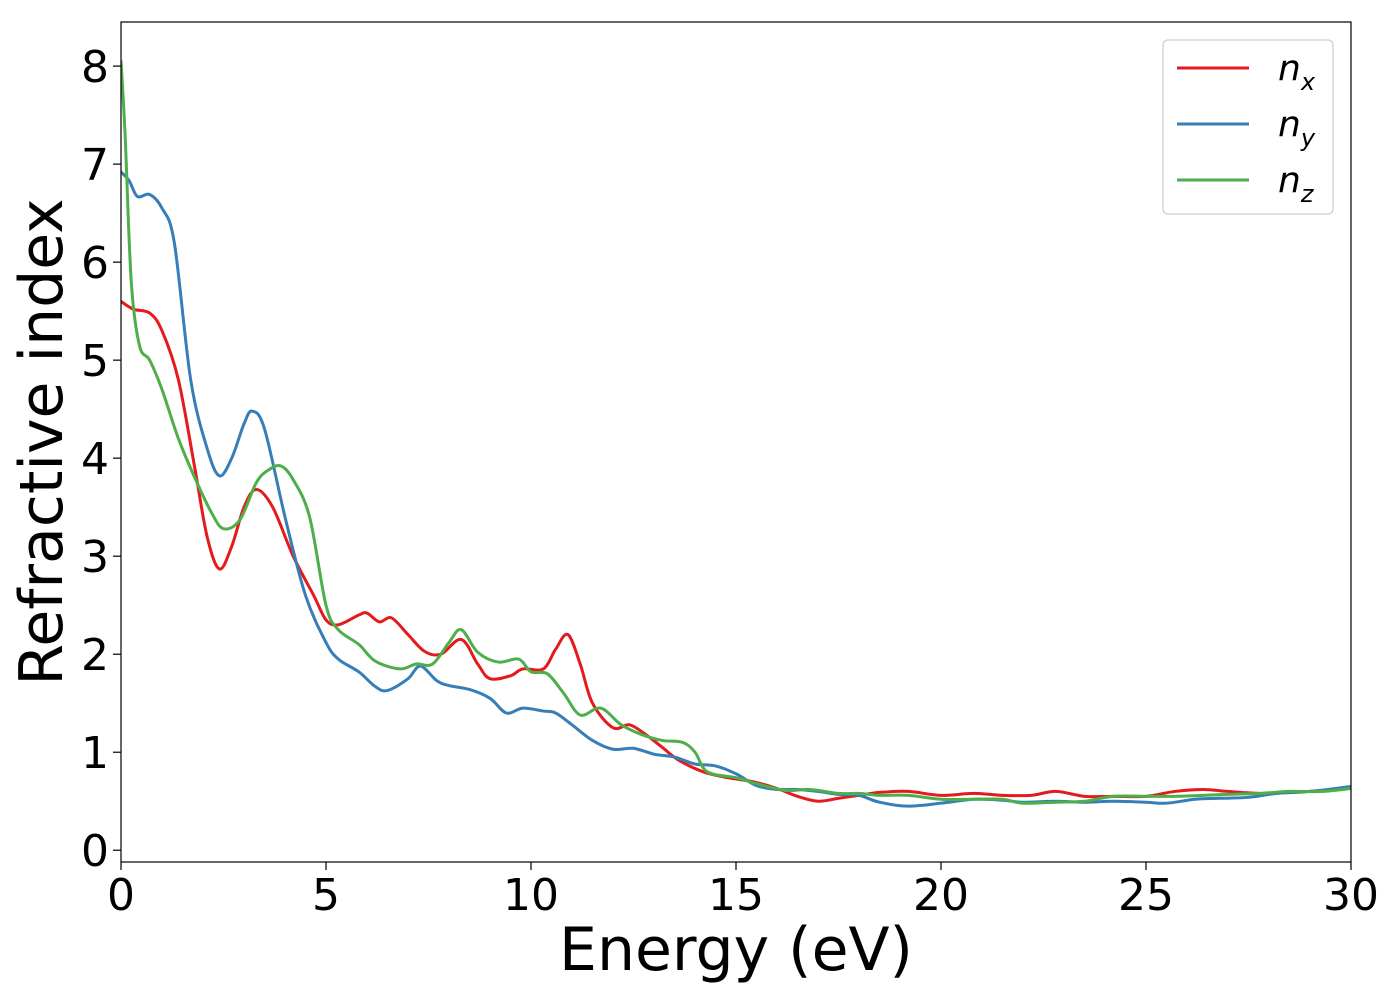 Image resolution: width=1400 pixels, height=1000 pixels. What do you see at coordinates (1351, 895) in the screenshot?
I see `x-tick-label: 30` at bounding box center [1351, 895].